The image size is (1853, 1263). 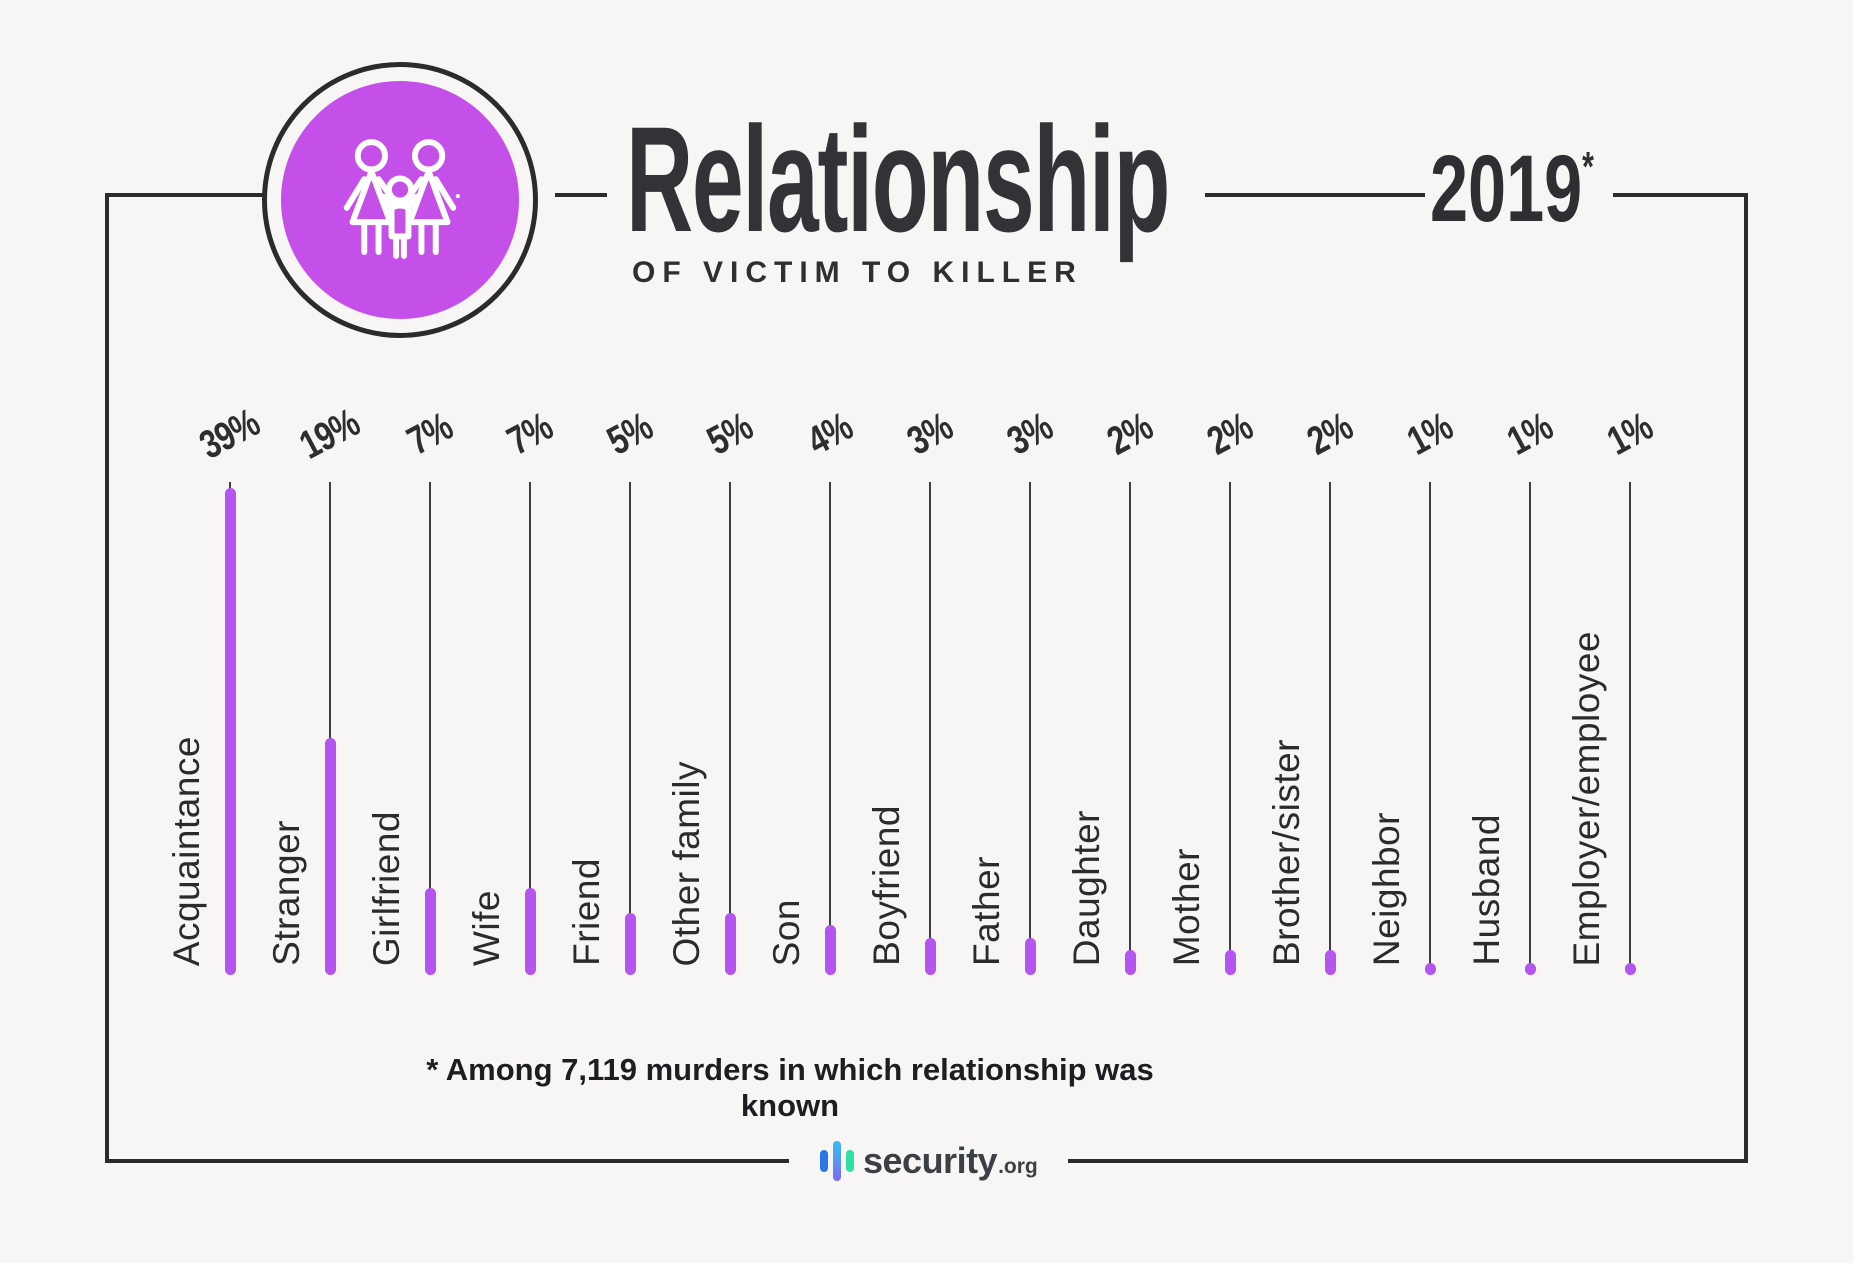 I want to click on bar-category-label: Daughter, so click(x=1086, y=887).